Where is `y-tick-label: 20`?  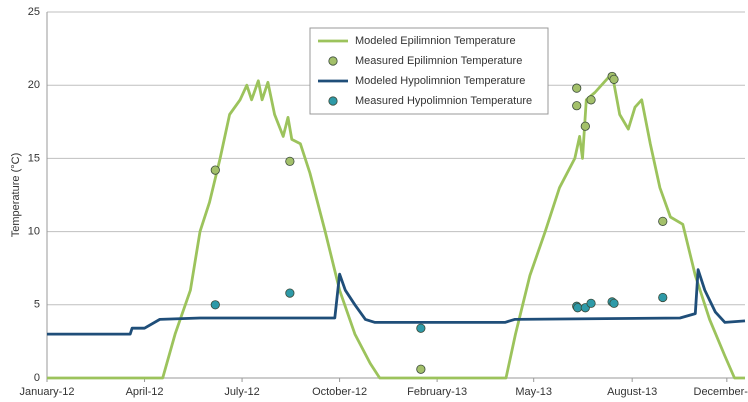
y-tick-label: 20 is located at coordinates (34, 85).